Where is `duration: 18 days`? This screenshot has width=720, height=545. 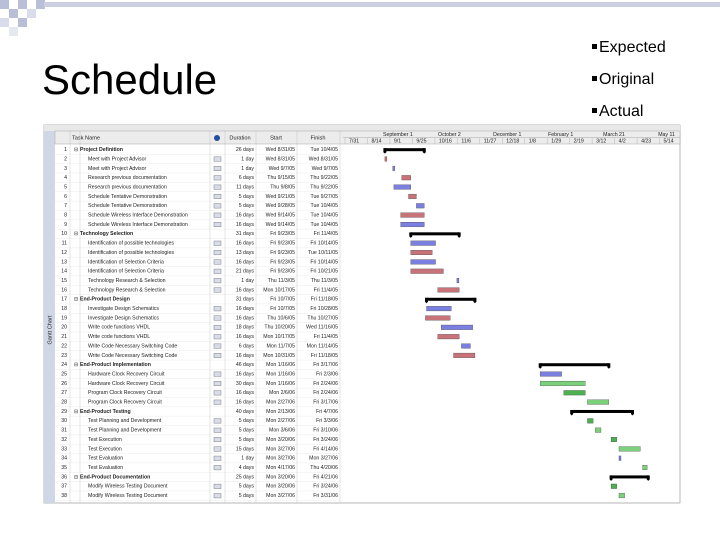 duration: 18 days is located at coordinates (245, 328).